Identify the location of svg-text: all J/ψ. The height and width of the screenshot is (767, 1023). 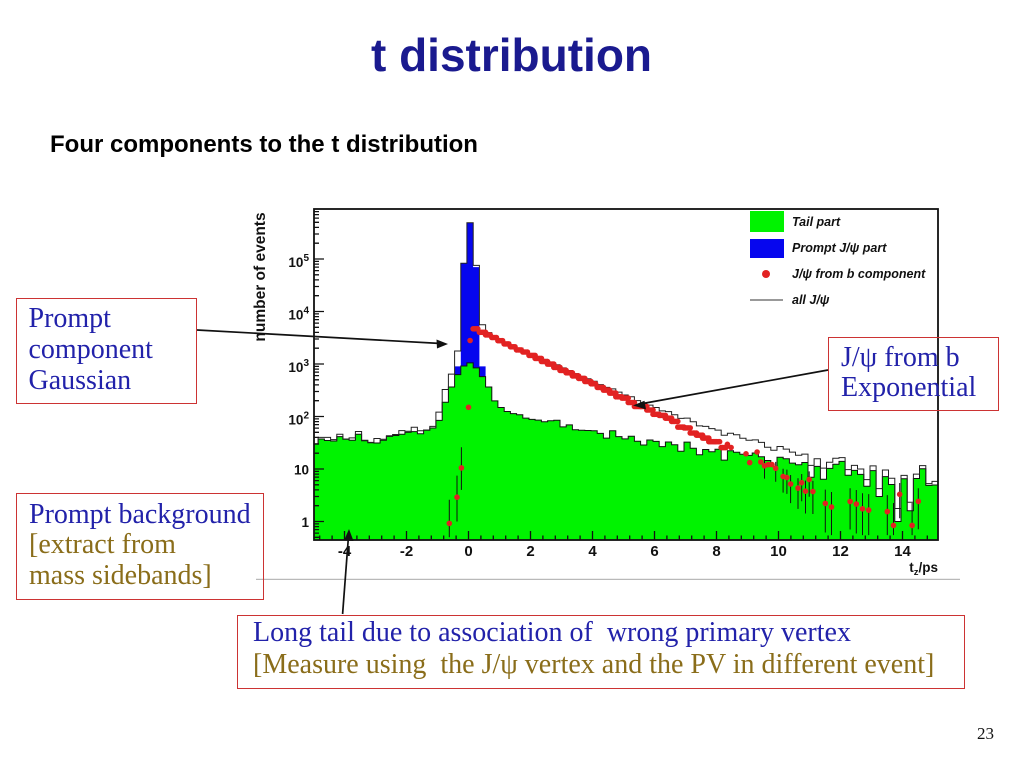
(811, 300).